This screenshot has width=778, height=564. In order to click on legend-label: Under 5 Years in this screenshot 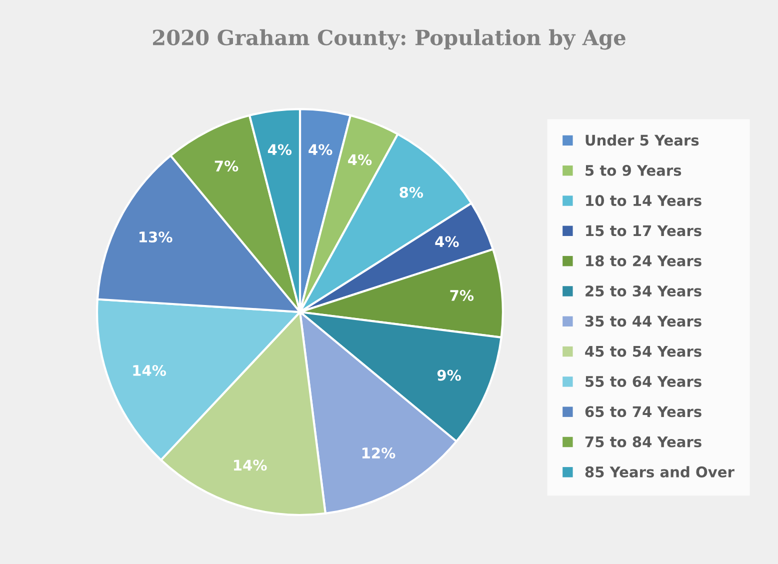, I will do `click(642, 140)`.